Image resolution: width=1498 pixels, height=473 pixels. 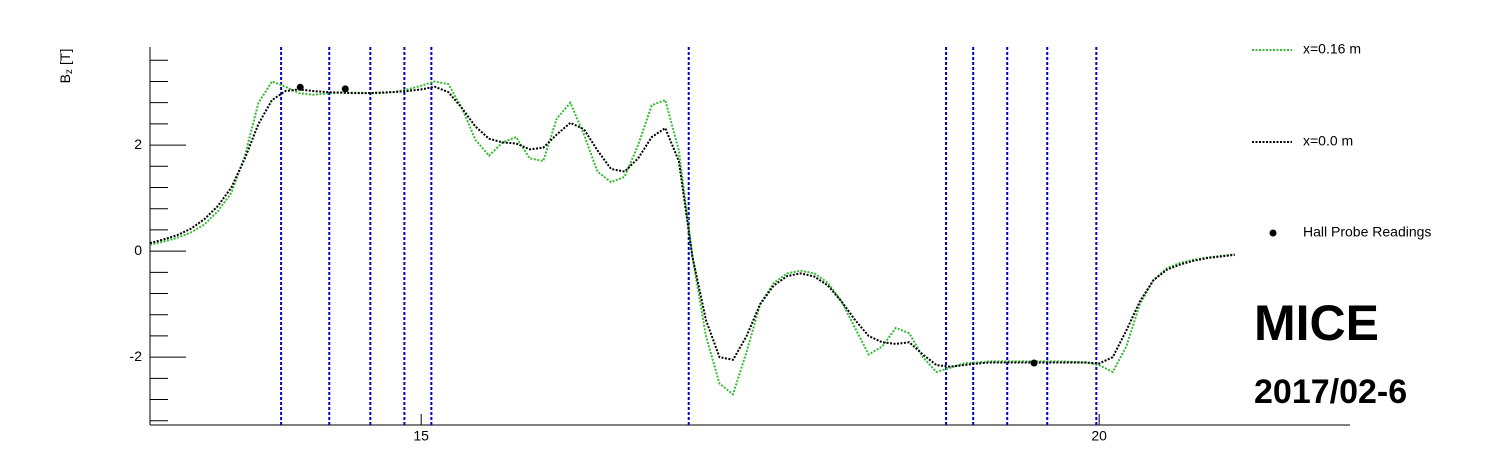 I want to click on y-axis-label: Bz [T], so click(x=66, y=66).